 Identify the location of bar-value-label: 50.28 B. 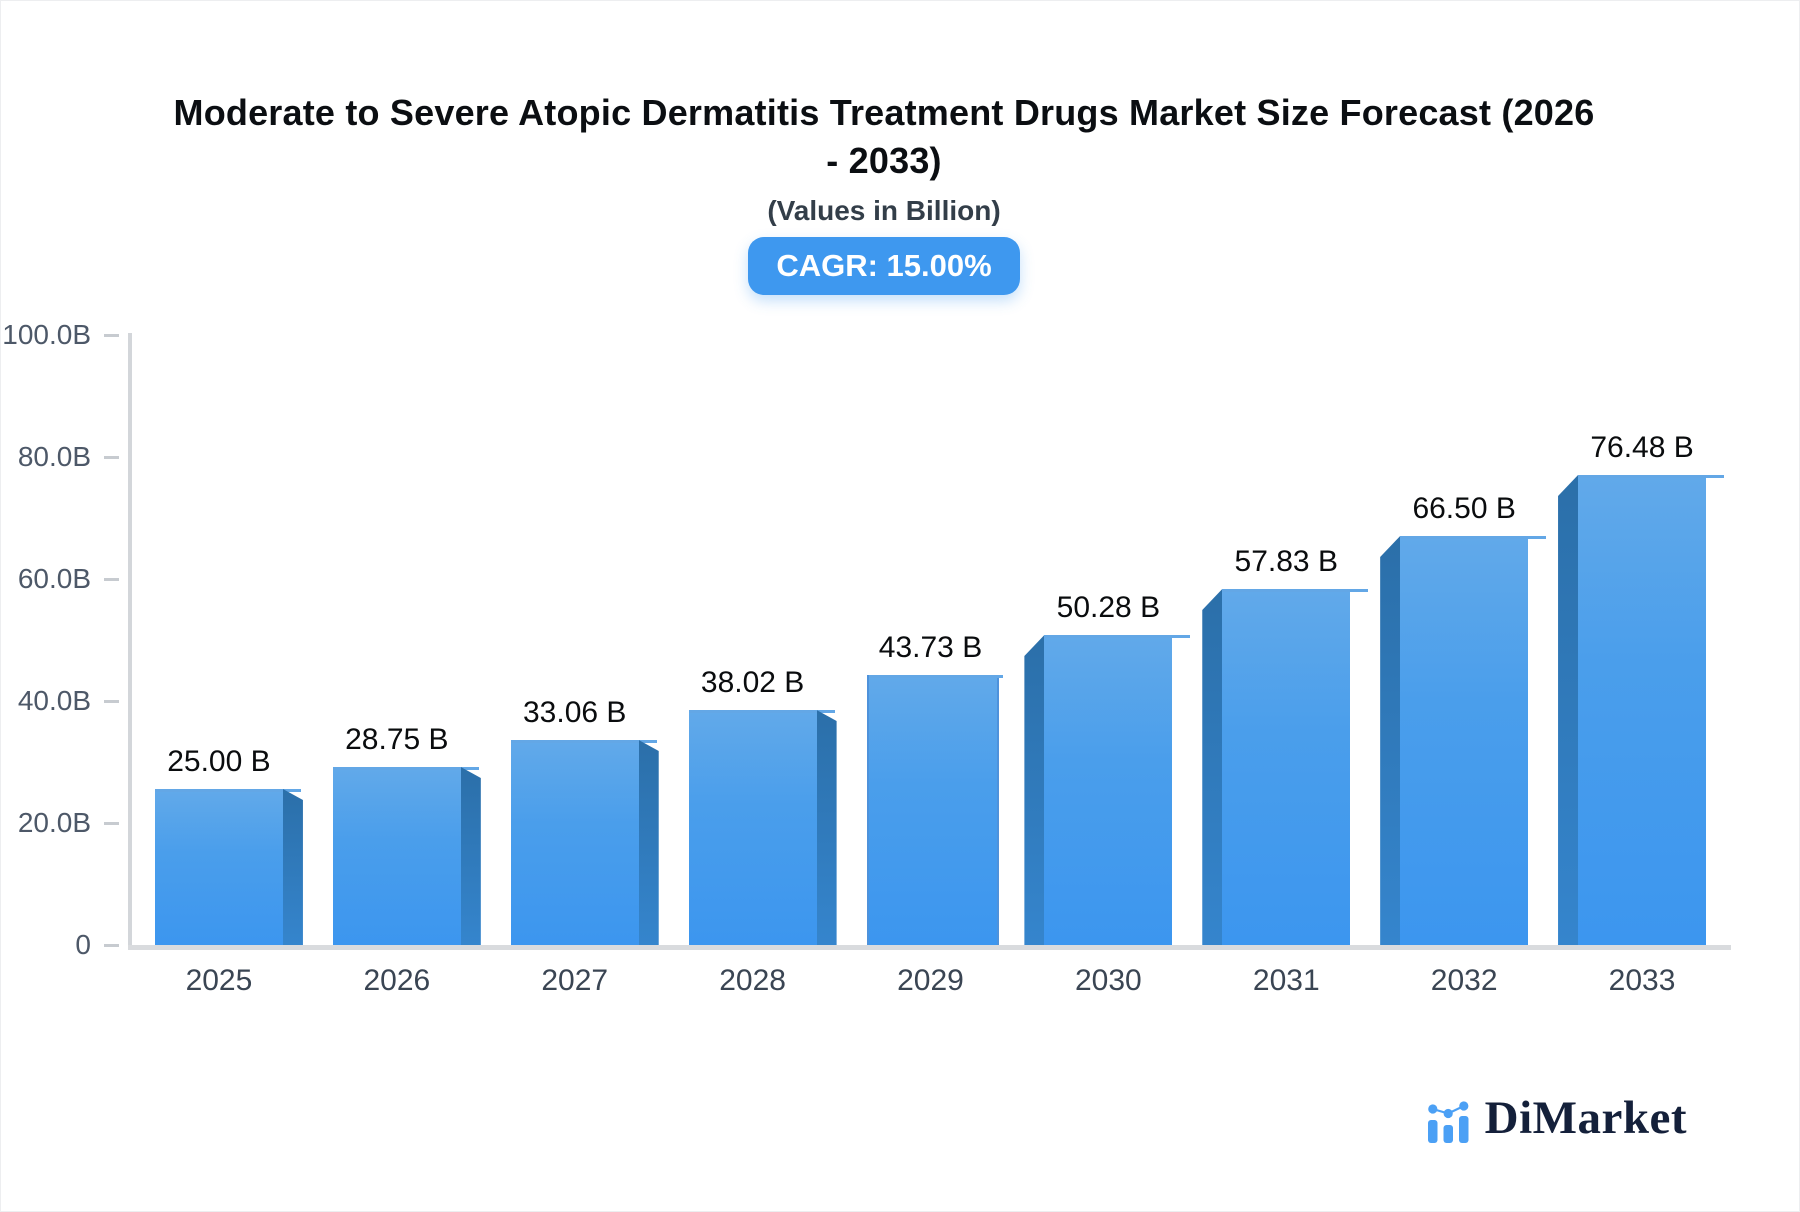
(1108, 607).